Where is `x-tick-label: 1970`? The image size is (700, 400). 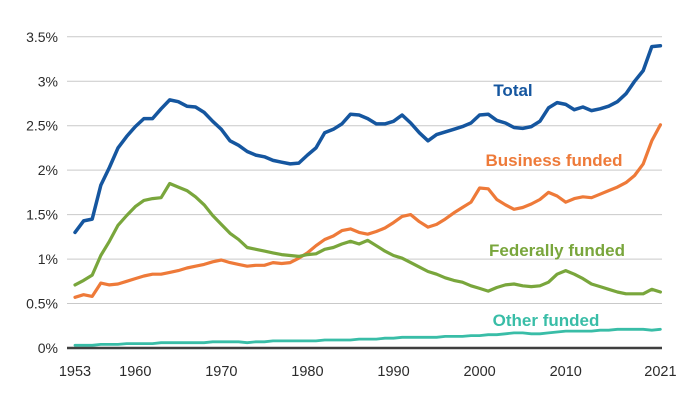
x-tick-label: 1970 is located at coordinates (221, 372).